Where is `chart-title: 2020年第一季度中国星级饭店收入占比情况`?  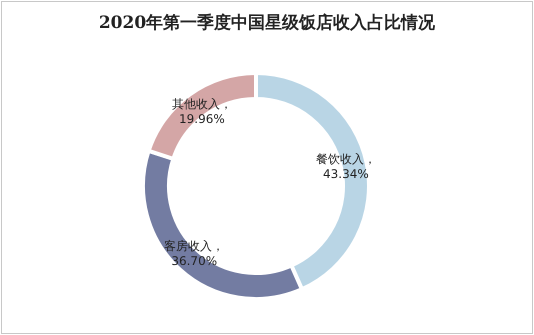
chart-title: 2020年第一季度中国星级饭店收入占比情况 is located at coordinates (267, 23).